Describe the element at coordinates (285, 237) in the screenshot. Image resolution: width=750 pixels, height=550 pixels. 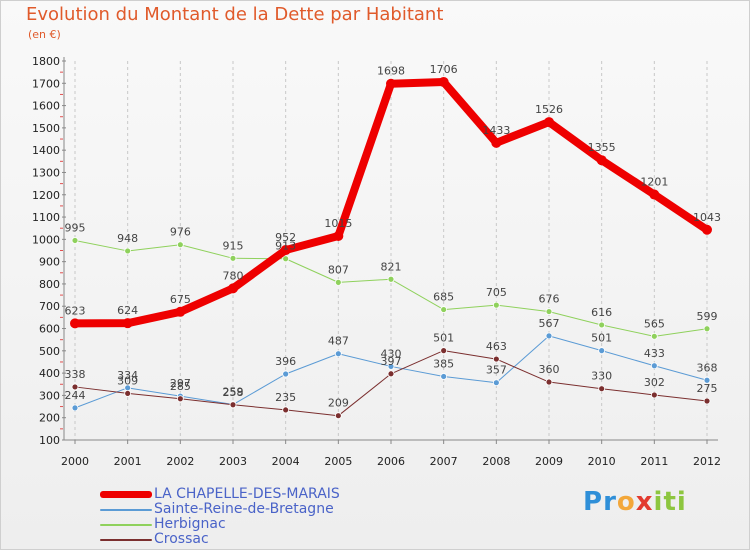
I see `data-label: 952` at that location.